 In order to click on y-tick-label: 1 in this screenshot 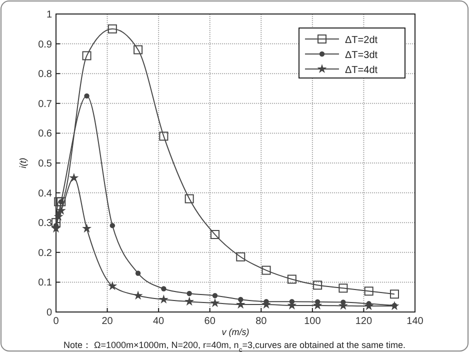, I will do `click(49, 15)`.